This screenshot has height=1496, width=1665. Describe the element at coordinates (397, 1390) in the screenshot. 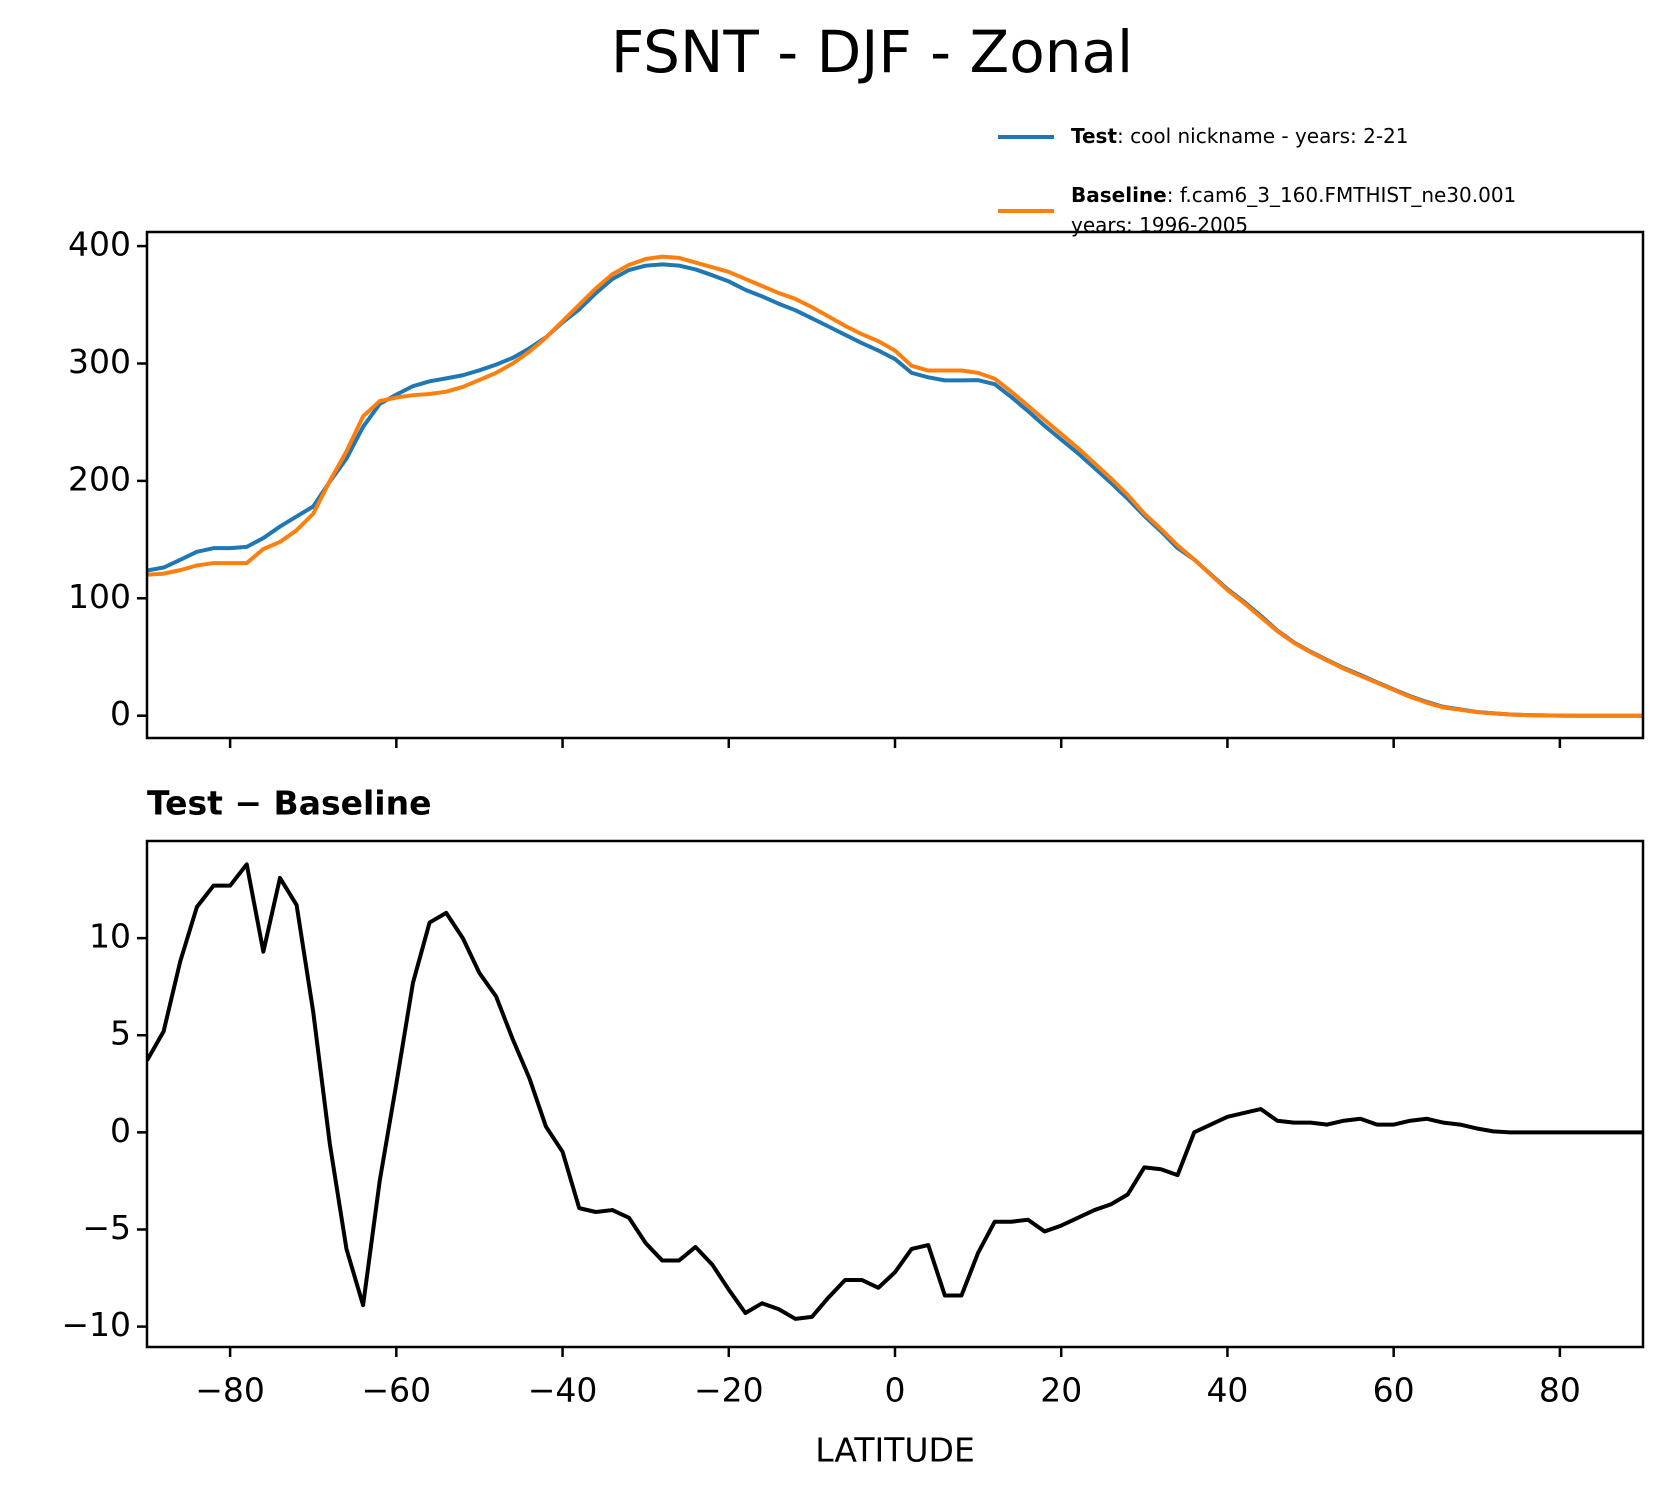

I see `x-tick-label: −60` at that location.